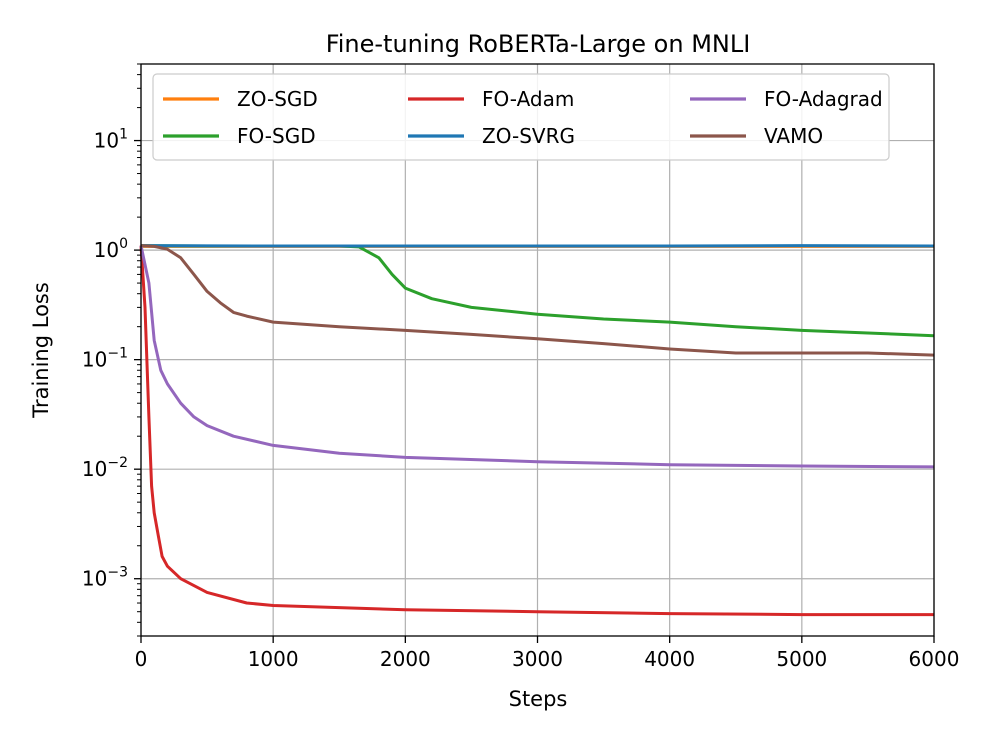 The height and width of the screenshot is (747, 996). What do you see at coordinates (793, 136) in the screenshot?
I see `legend-label-vamo: VAMO` at bounding box center [793, 136].